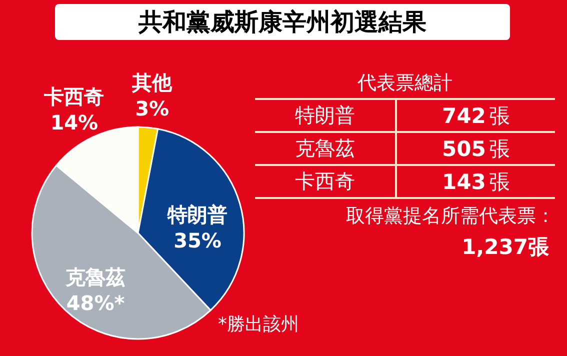  I want to click on slice-label: 卡西奇, so click(73, 96).